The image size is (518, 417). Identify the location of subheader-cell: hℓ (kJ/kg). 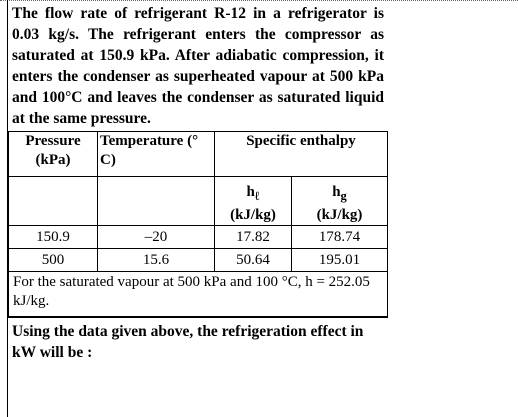
(253, 201).